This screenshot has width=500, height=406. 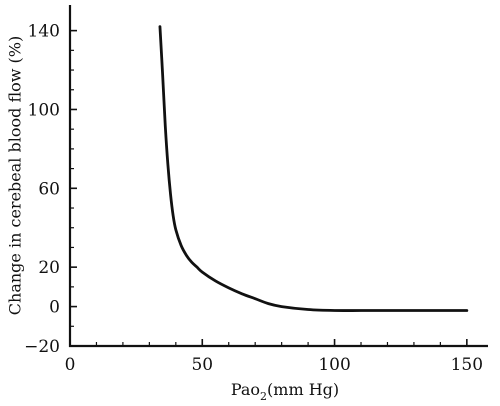 I want to click on x-tick-label: 150, so click(x=467, y=365).